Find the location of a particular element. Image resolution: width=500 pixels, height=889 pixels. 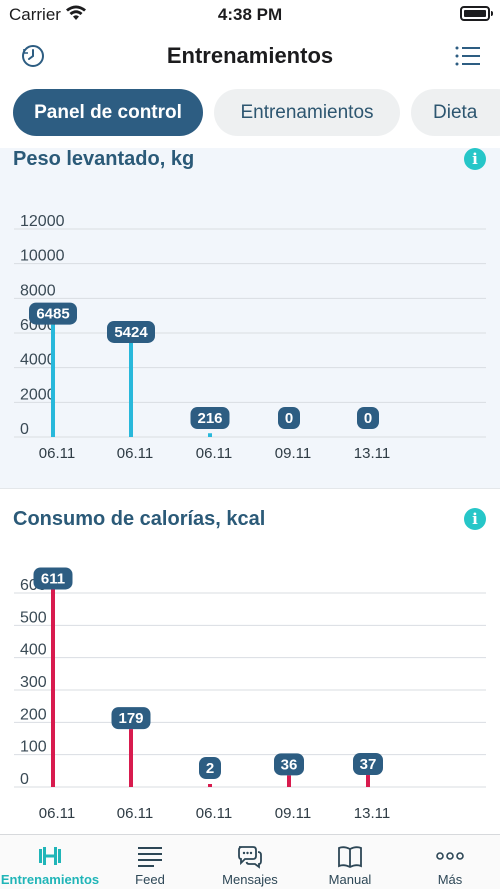

tabbar-label: Más is located at coordinates (450, 879).